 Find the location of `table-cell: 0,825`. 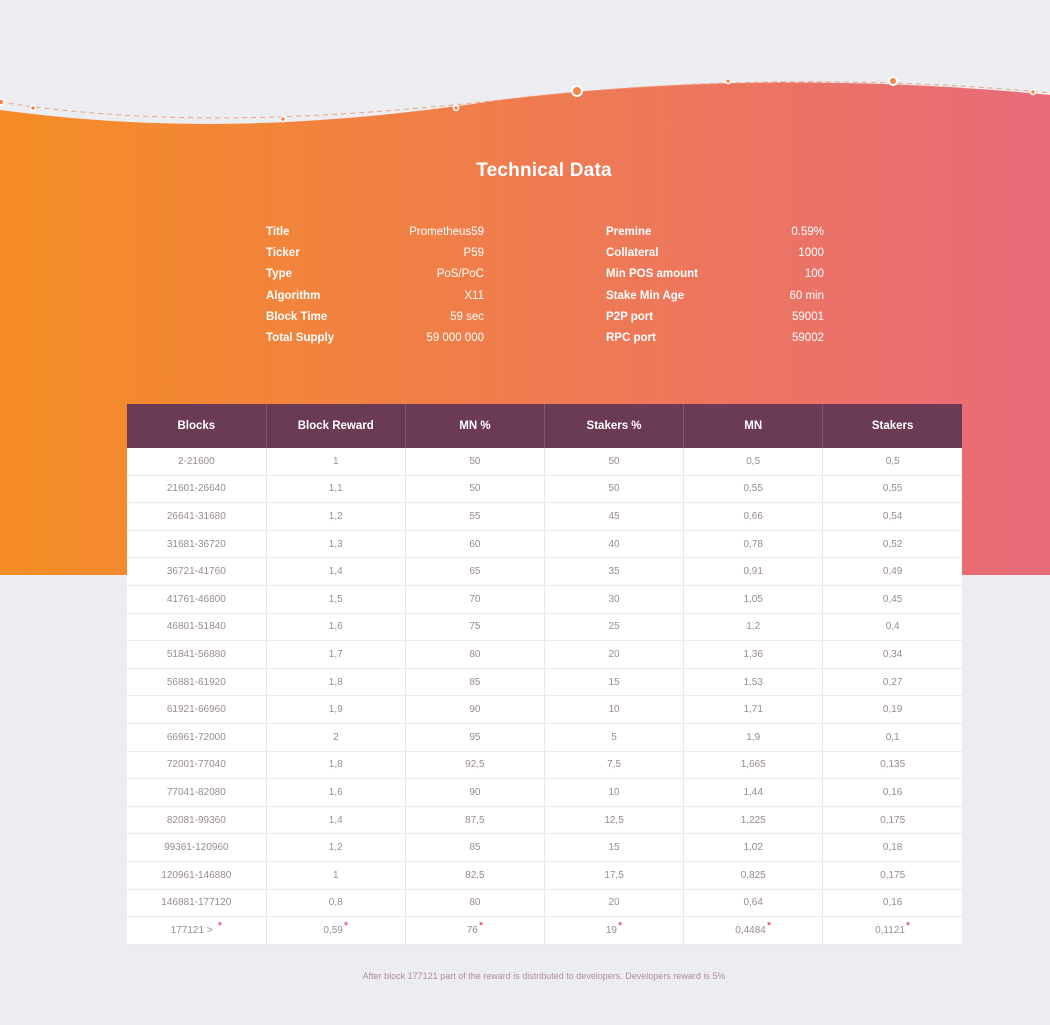

table-cell: 0,825 is located at coordinates (753, 875).